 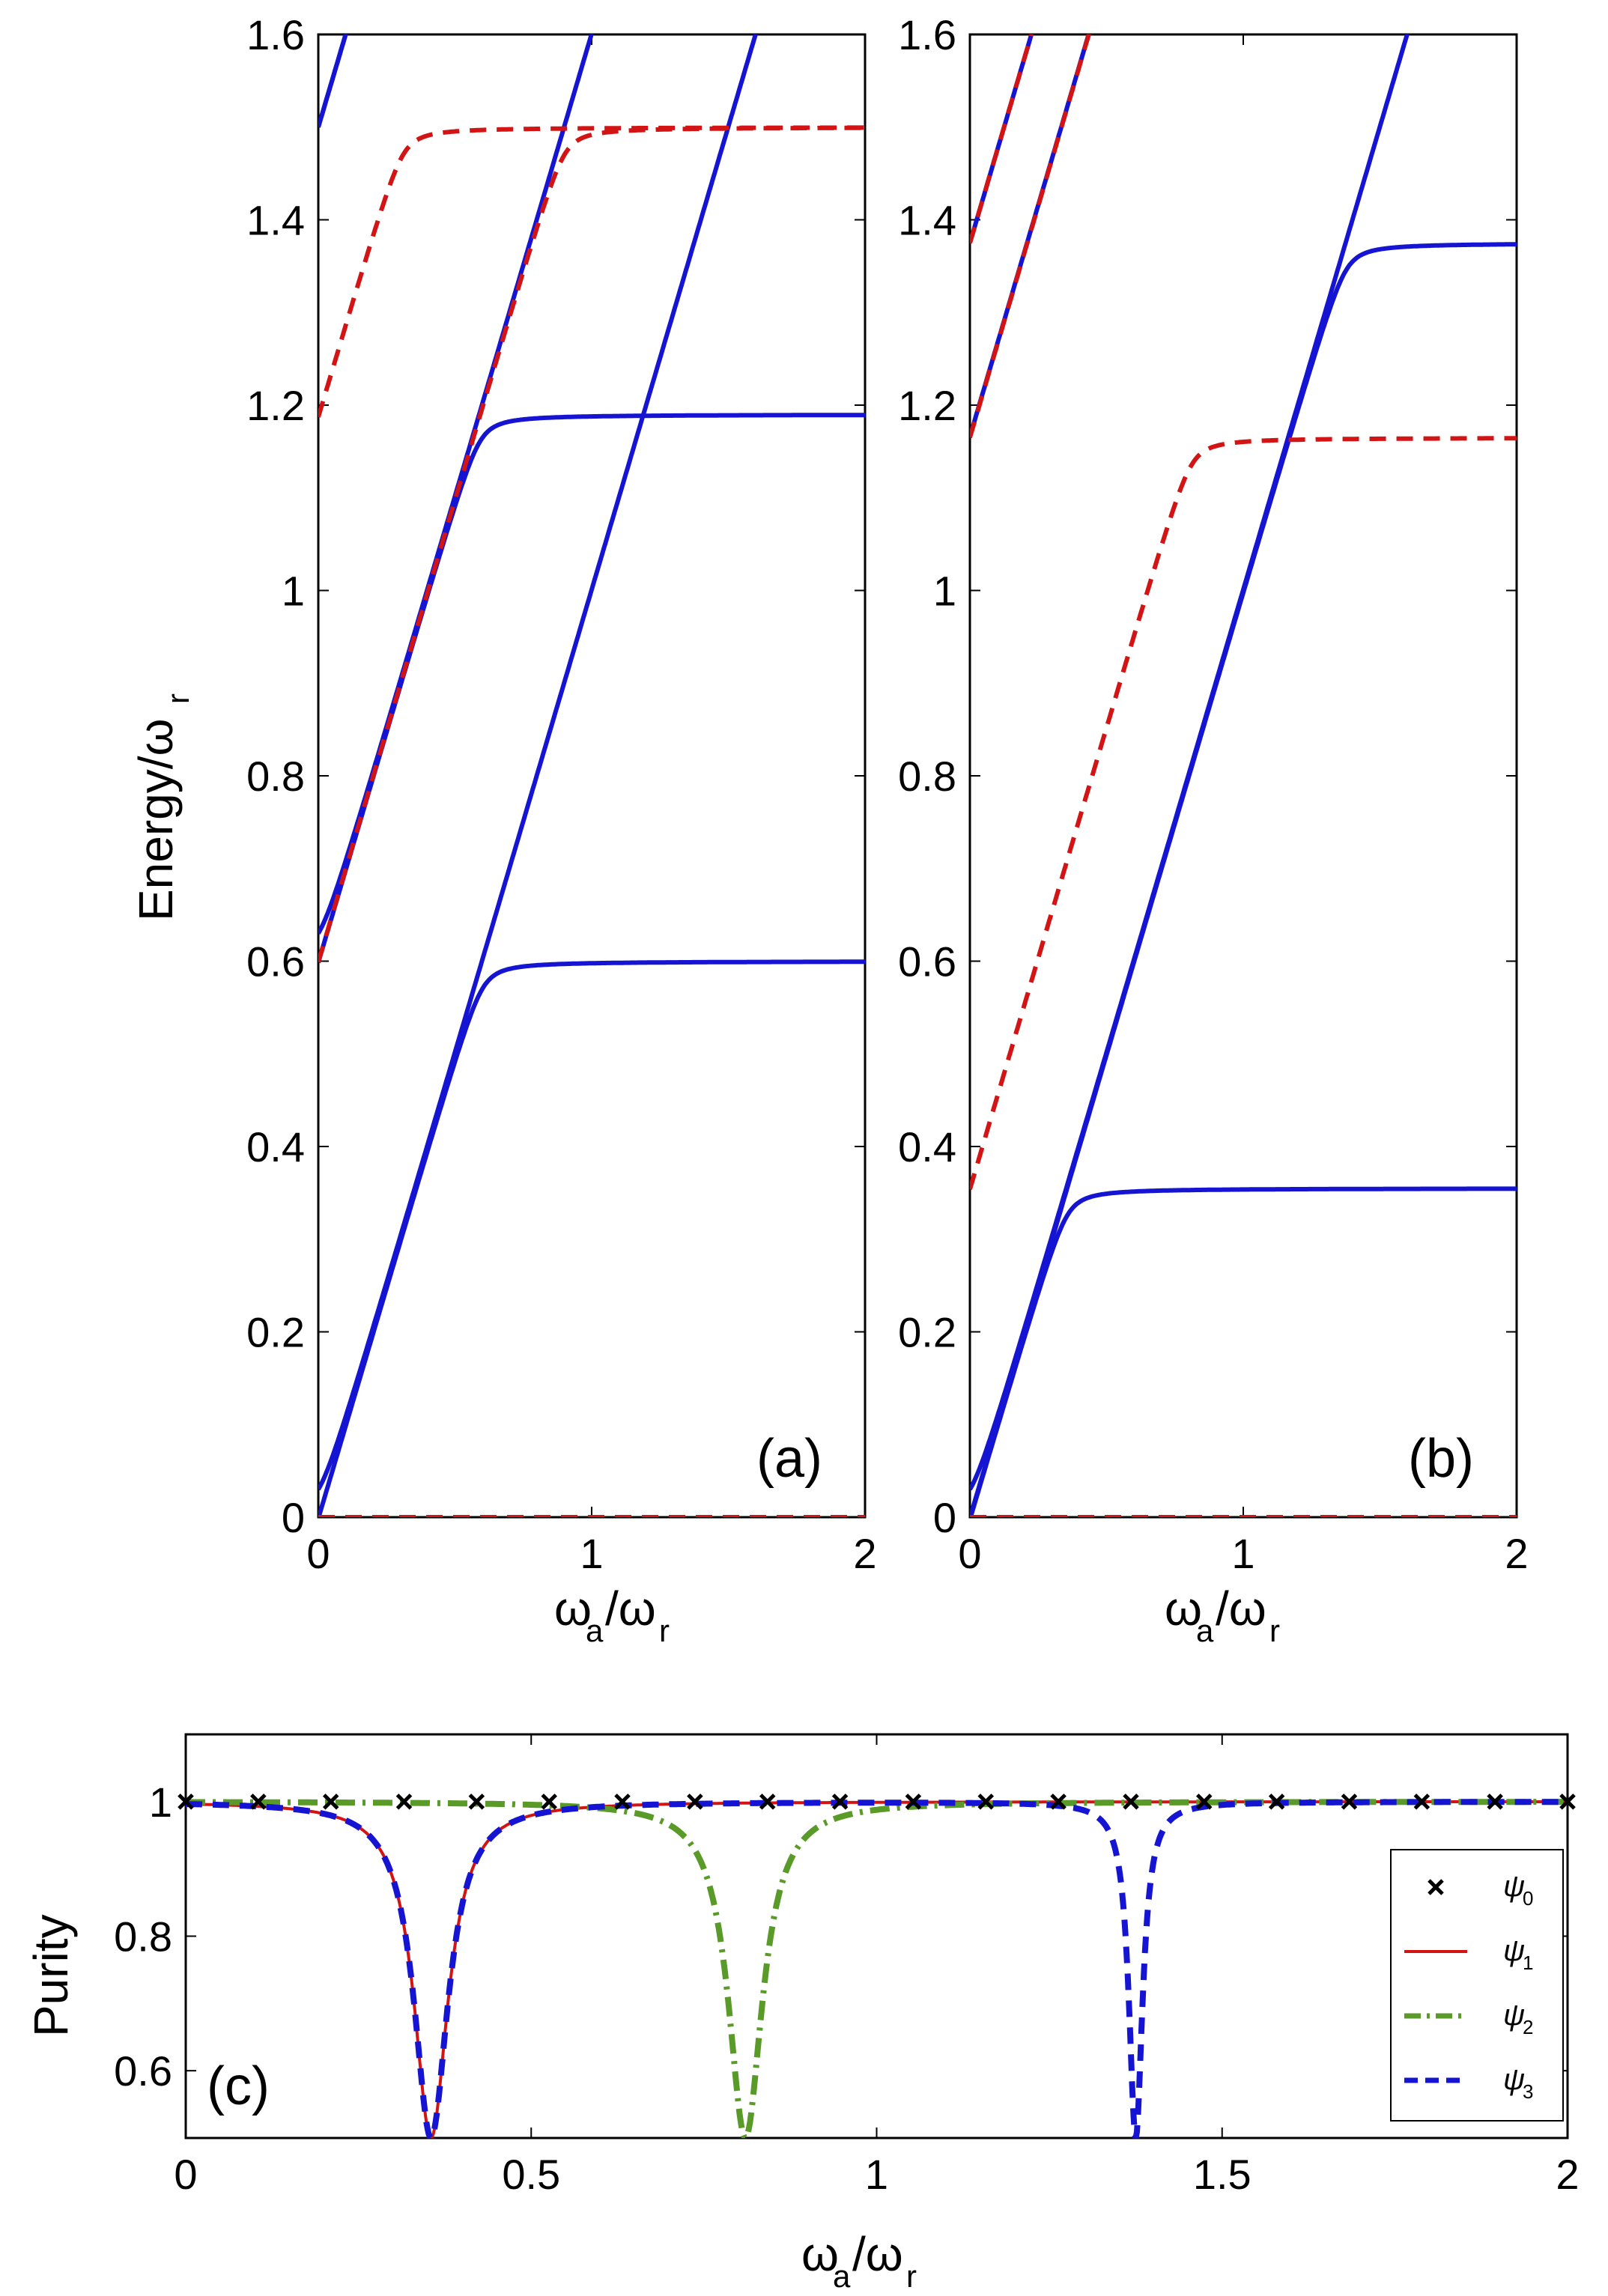 I want to click on panel-a-ytick-label: 0.2, so click(x=275, y=1332).